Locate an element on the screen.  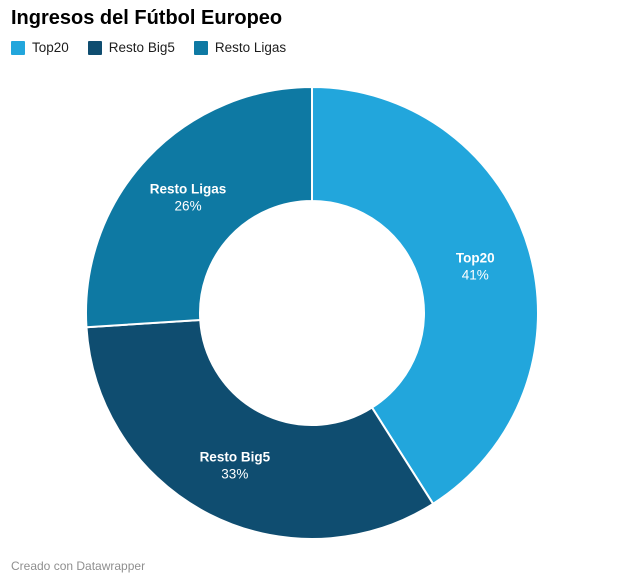
legend-item-resto-big5: Resto Big5 is located at coordinates (131, 47).